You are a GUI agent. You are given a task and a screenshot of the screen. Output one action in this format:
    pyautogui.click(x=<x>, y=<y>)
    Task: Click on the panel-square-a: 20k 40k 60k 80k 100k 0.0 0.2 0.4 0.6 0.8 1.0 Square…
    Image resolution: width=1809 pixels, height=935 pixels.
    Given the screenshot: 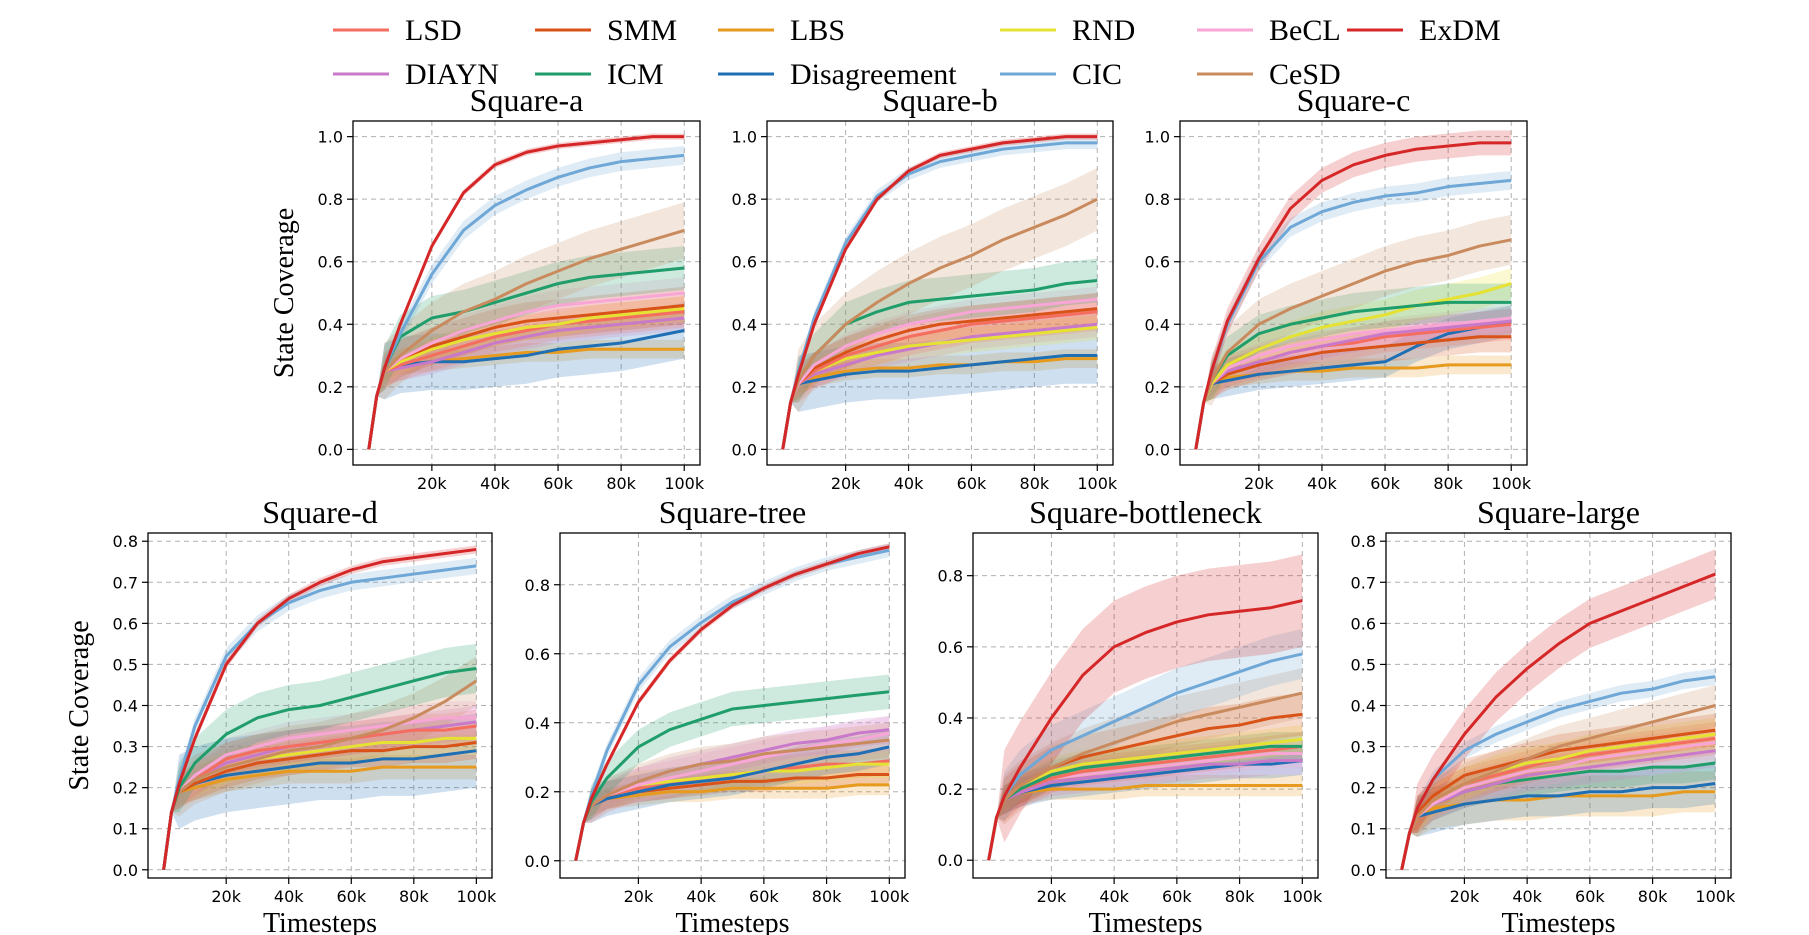 What is the action you would take?
    pyautogui.click(x=487, y=287)
    